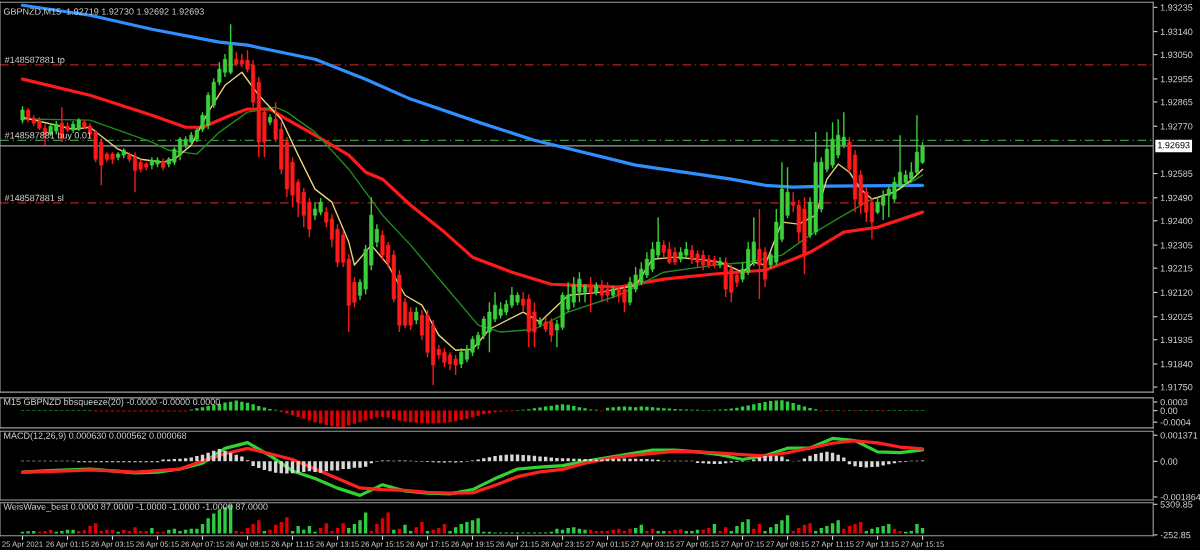  Describe the element at coordinates (1175, 535) in the screenshot. I see `y-tick-label: -252.85` at that location.